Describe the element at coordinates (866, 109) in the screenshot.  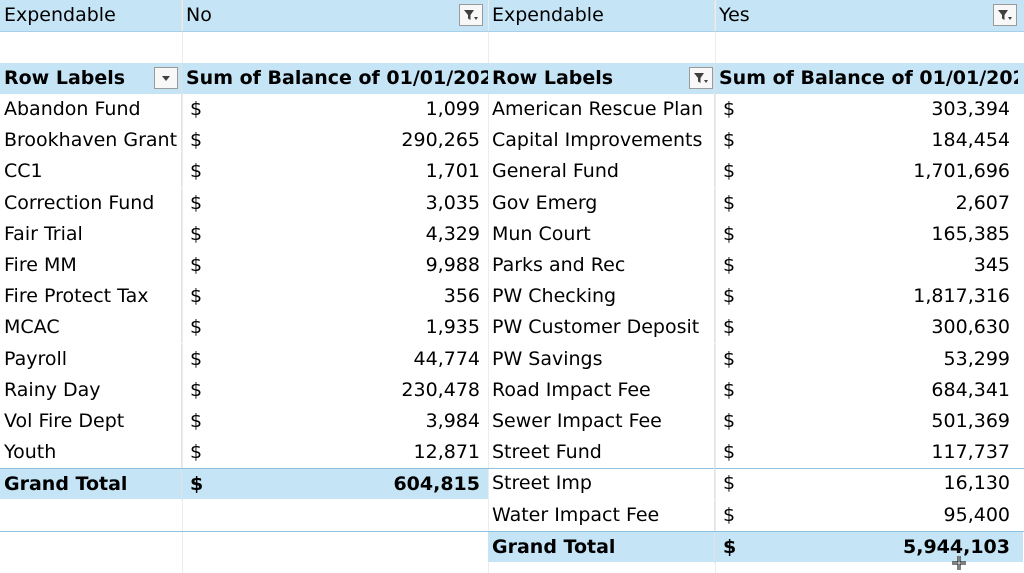
I see `row-value: $303,394` at that location.